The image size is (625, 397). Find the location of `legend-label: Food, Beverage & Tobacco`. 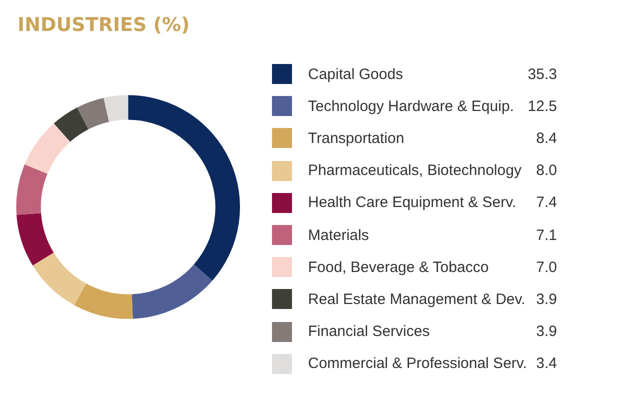

legend-label: Food, Beverage & Tobacco is located at coordinates (399, 267).